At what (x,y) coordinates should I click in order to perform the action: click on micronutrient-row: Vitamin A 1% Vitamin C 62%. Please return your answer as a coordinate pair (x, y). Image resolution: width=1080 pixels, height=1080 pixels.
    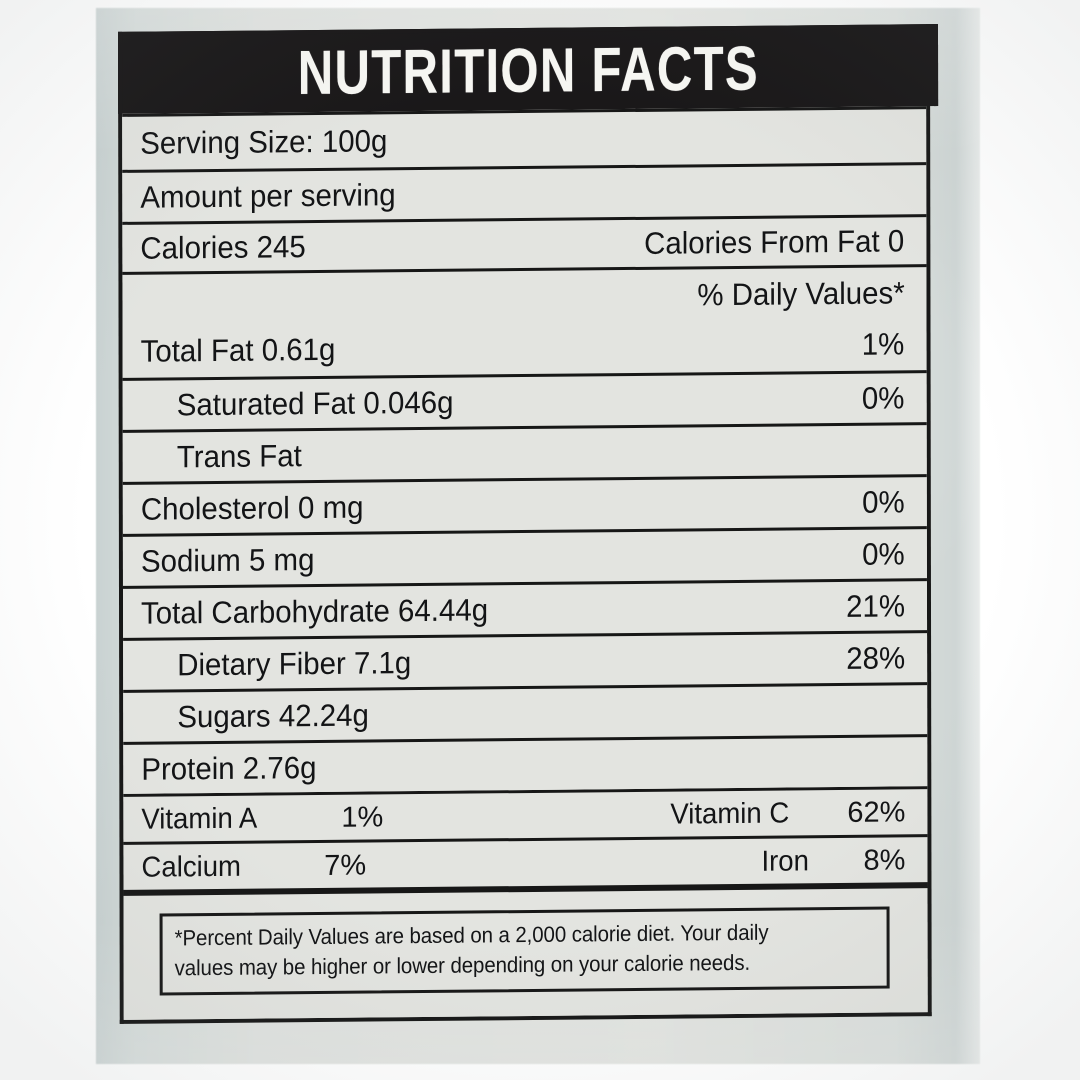
    Looking at the image, I should click on (525, 814).